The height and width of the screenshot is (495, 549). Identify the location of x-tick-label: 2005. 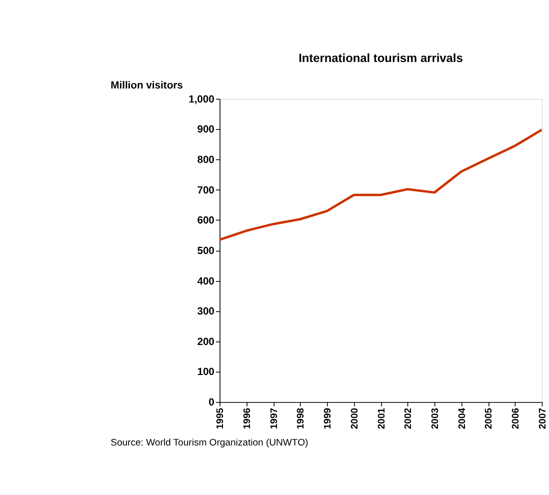
(489, 418).